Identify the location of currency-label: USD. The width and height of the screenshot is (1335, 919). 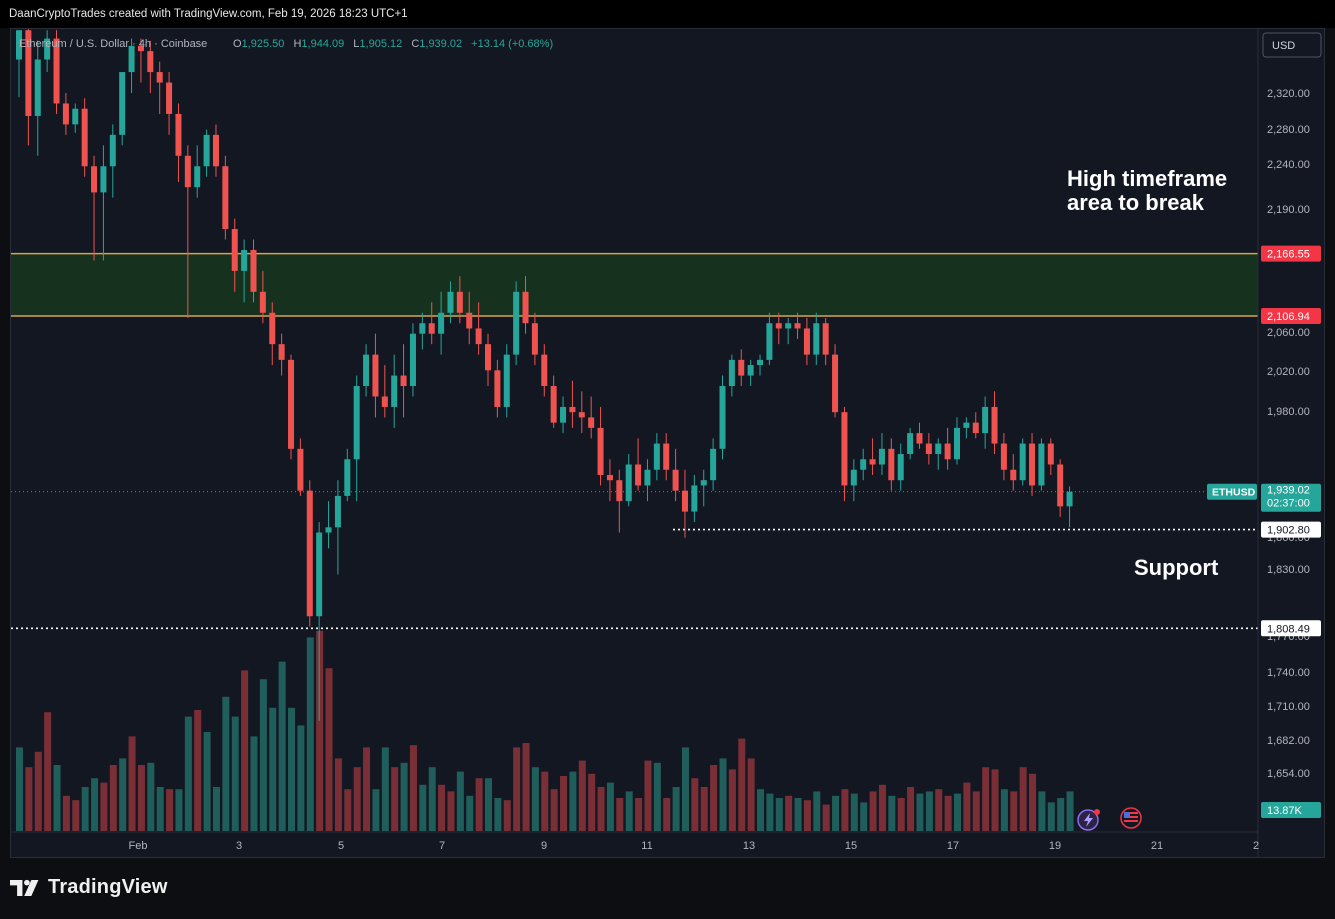
(1283, 46).